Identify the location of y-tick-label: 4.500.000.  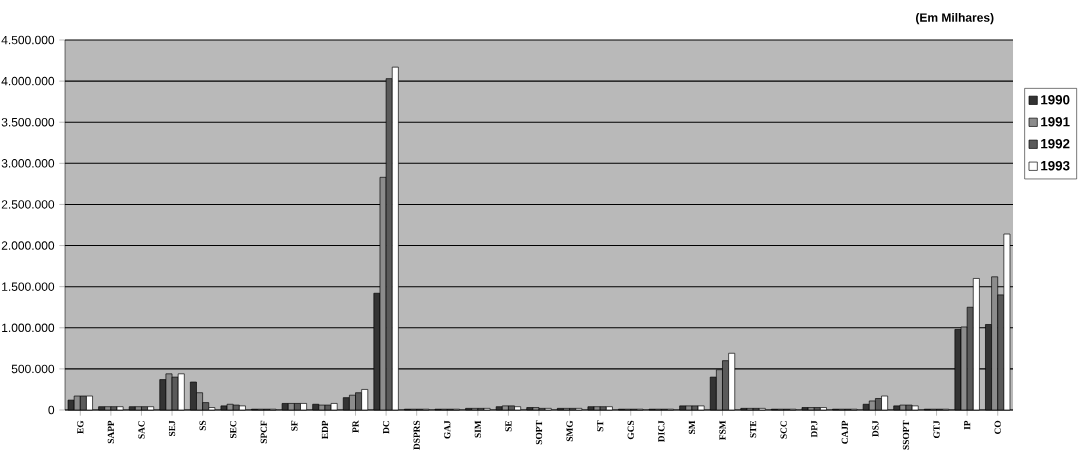
(28, 40).